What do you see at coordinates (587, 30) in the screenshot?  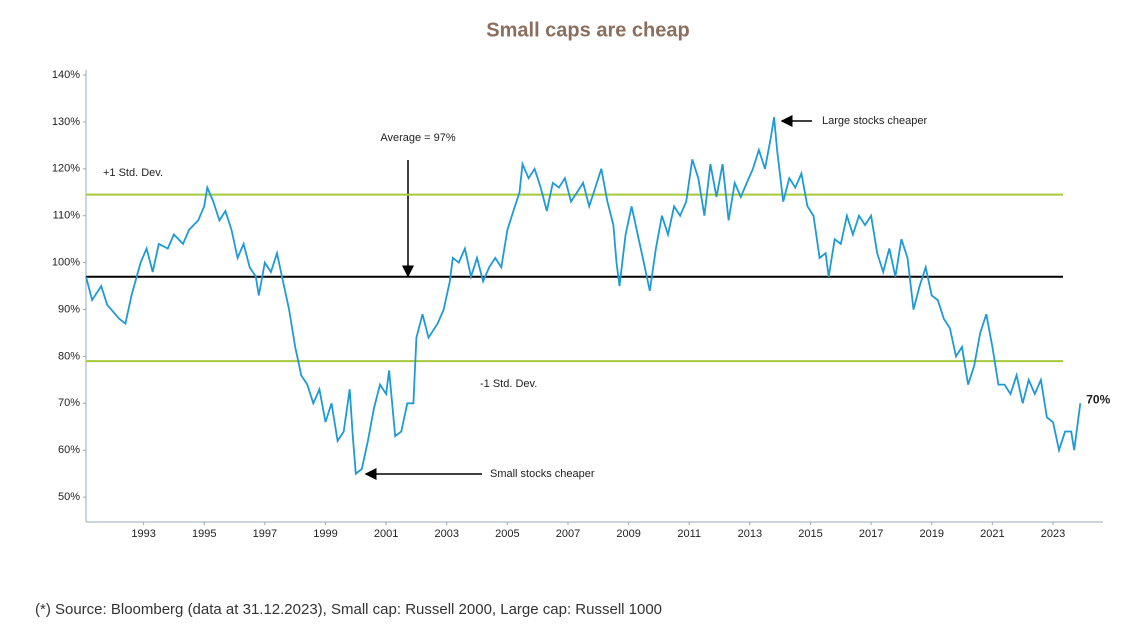 I see `chart-title: Small caps are cheap` at bounding box center [587, 30].